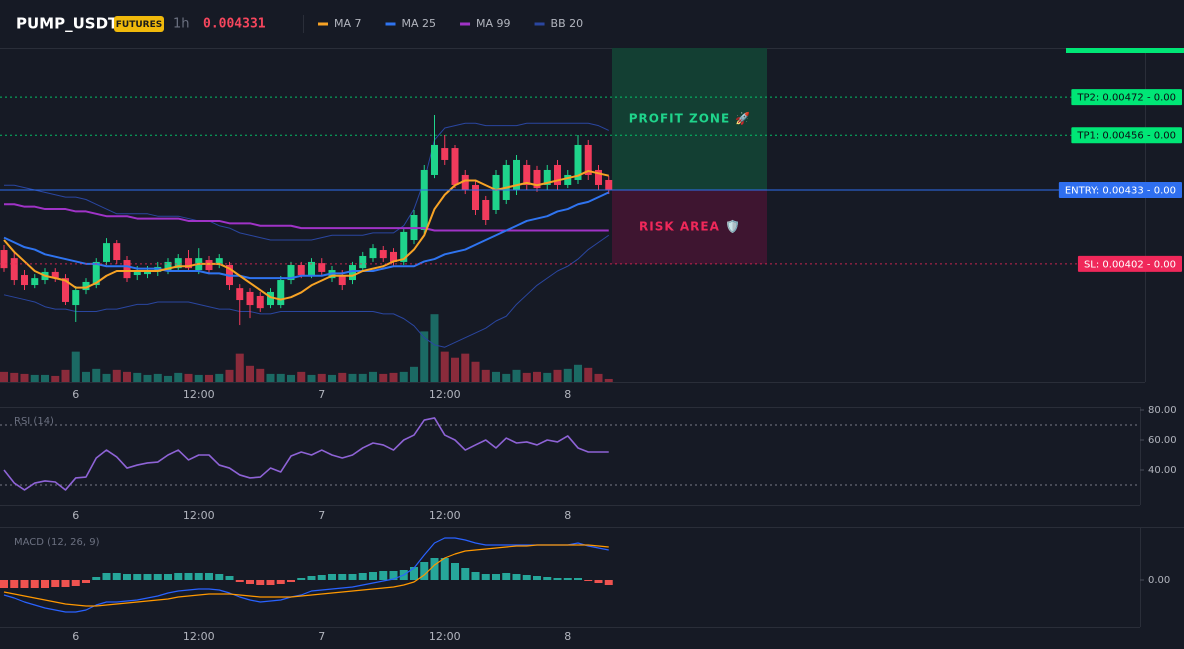 The width and height of the screenshot is (1184, 649). What do you see at coordinates (493, 23) in the screenshot?
I see `legend-label: MA 99` at bounding box center [493, 23].